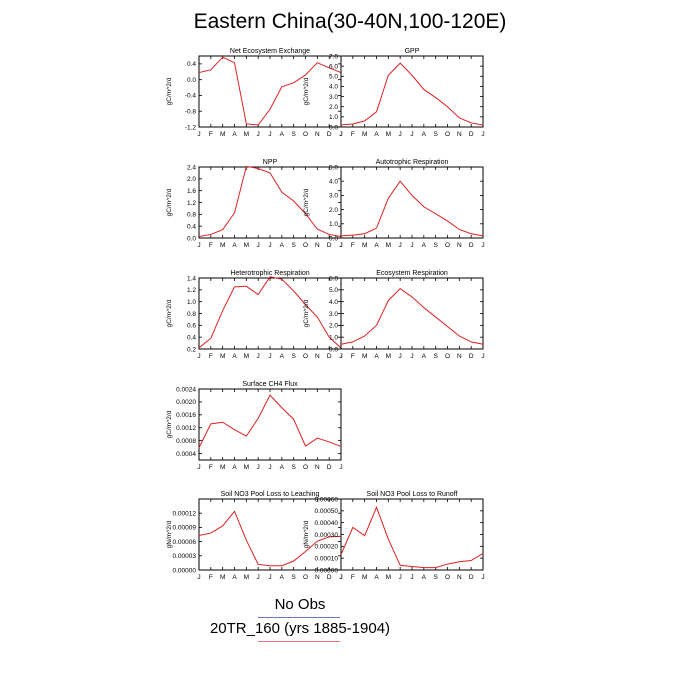 The height and width of the screenshot is (700, 700). What do you see at coordinates (186, 415) in the screenshot?
I see `y-tick-label: 0.0016` at bounding box center [186, 415].